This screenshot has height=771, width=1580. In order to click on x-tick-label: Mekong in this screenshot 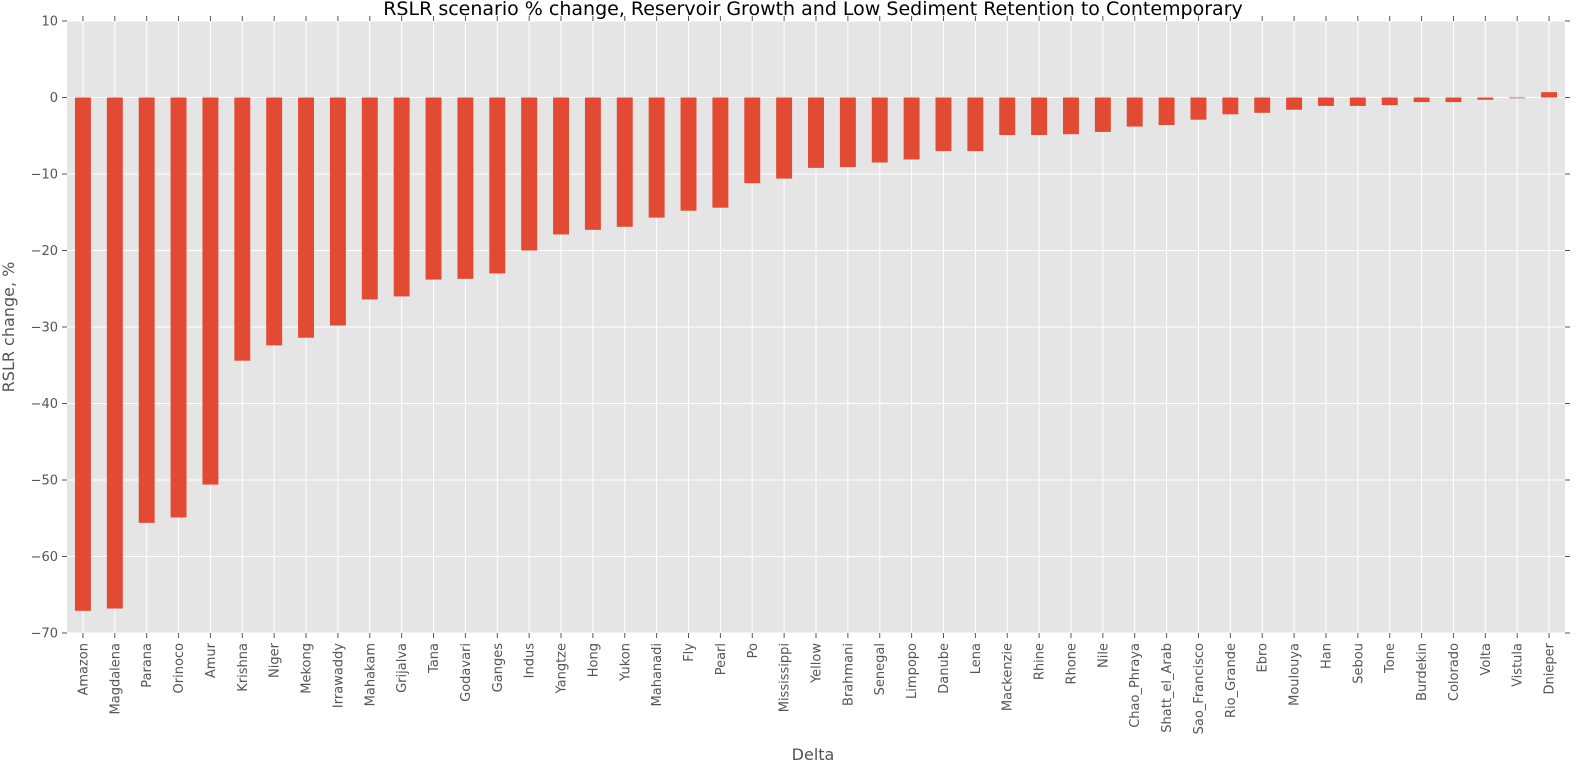, I will do `click(307, 668)`.